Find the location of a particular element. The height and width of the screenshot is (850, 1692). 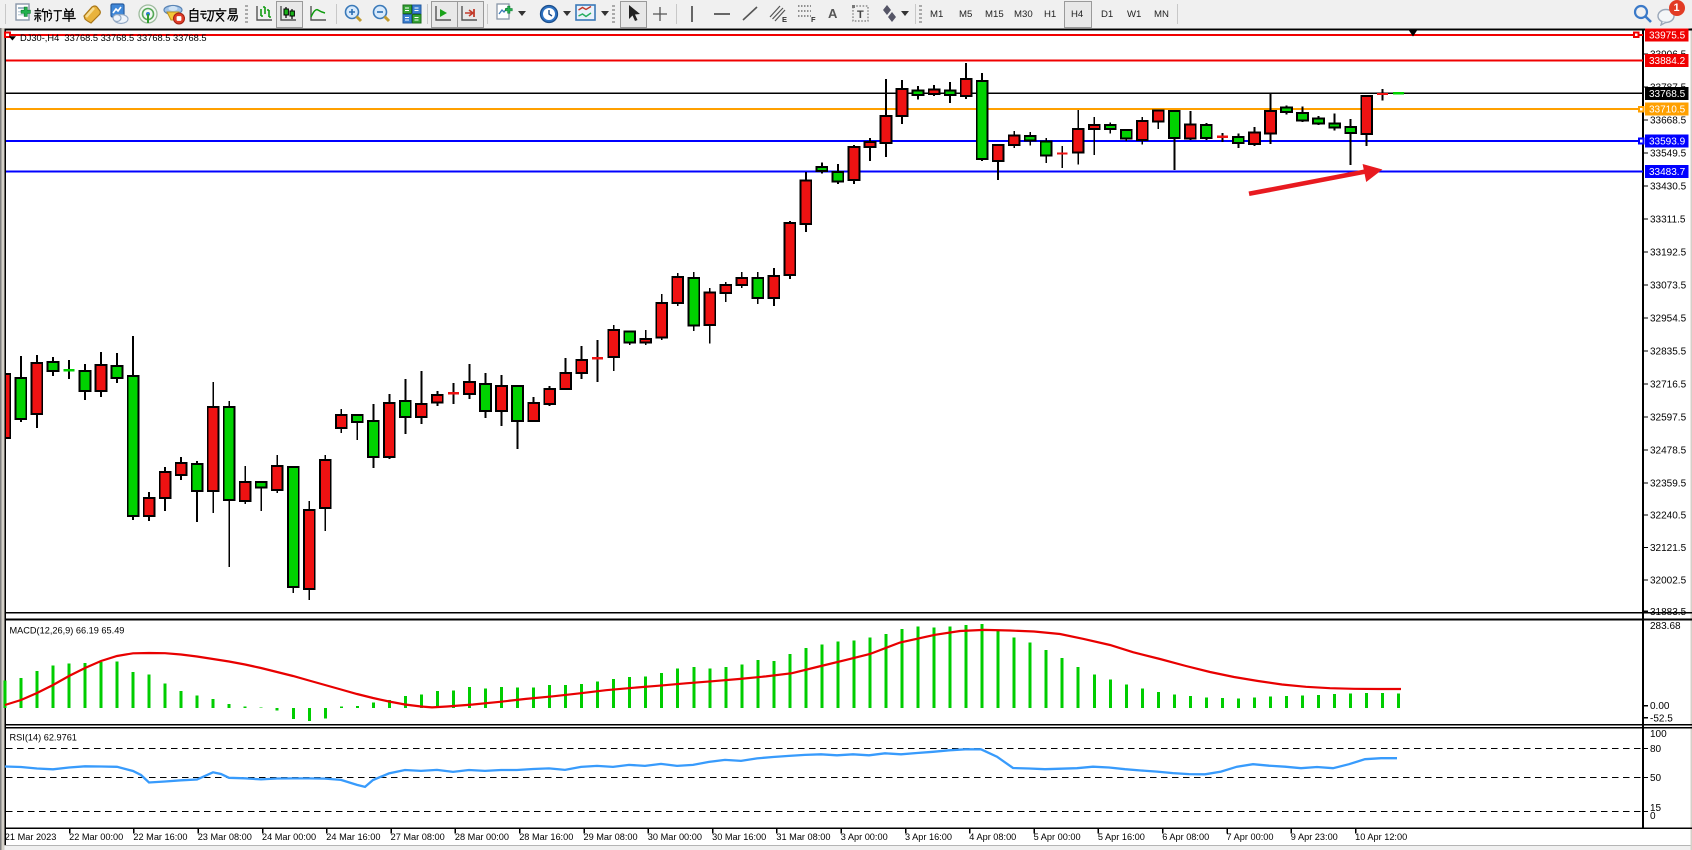

svg-text: 29 Mar 08:00 is located at coordinates (611, 837).